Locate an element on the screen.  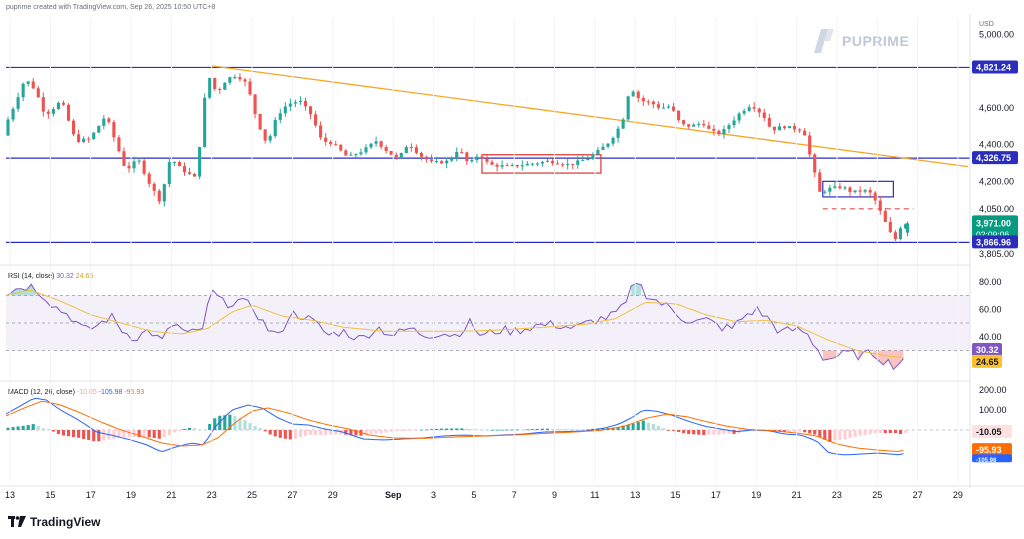
macd-value-badge is located at coordinates (992, 432).